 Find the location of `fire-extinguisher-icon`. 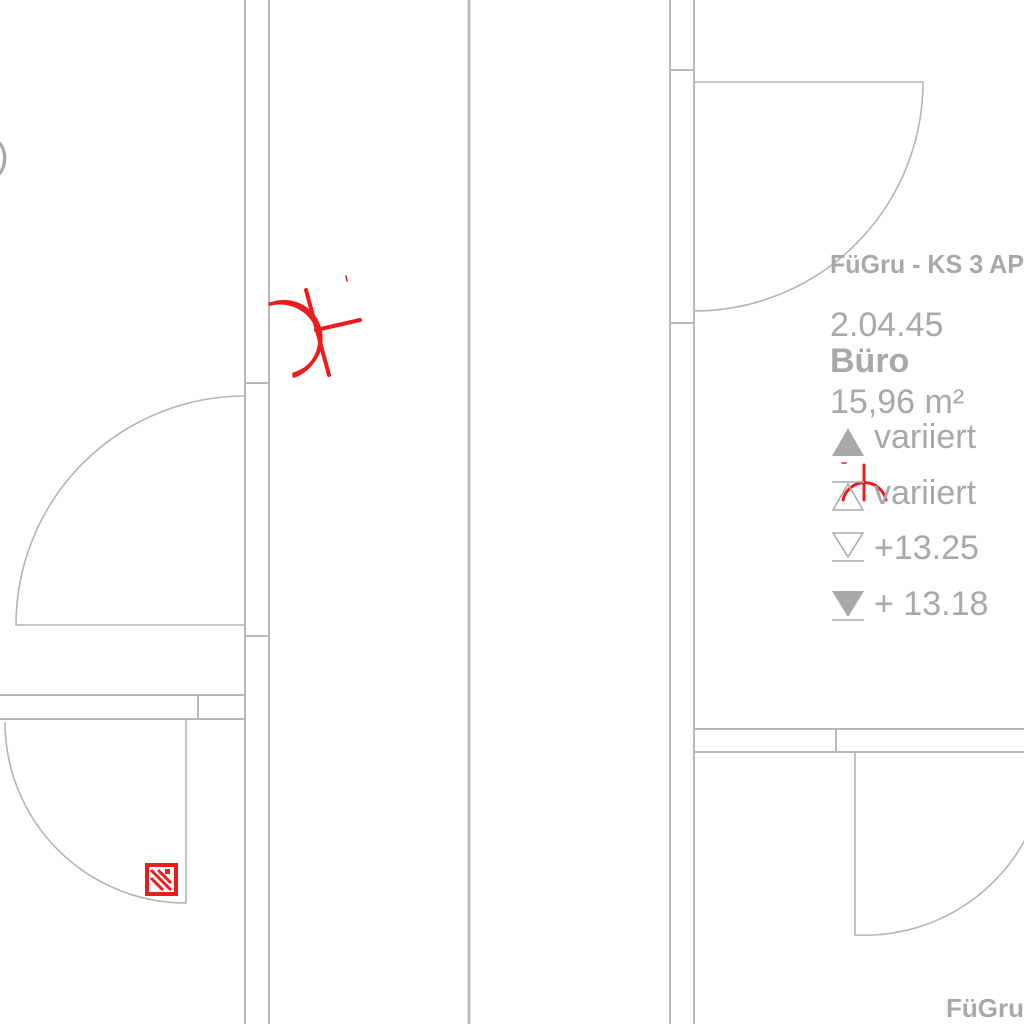

fire-extinguisher-icon is located at coordinates (161, 879).